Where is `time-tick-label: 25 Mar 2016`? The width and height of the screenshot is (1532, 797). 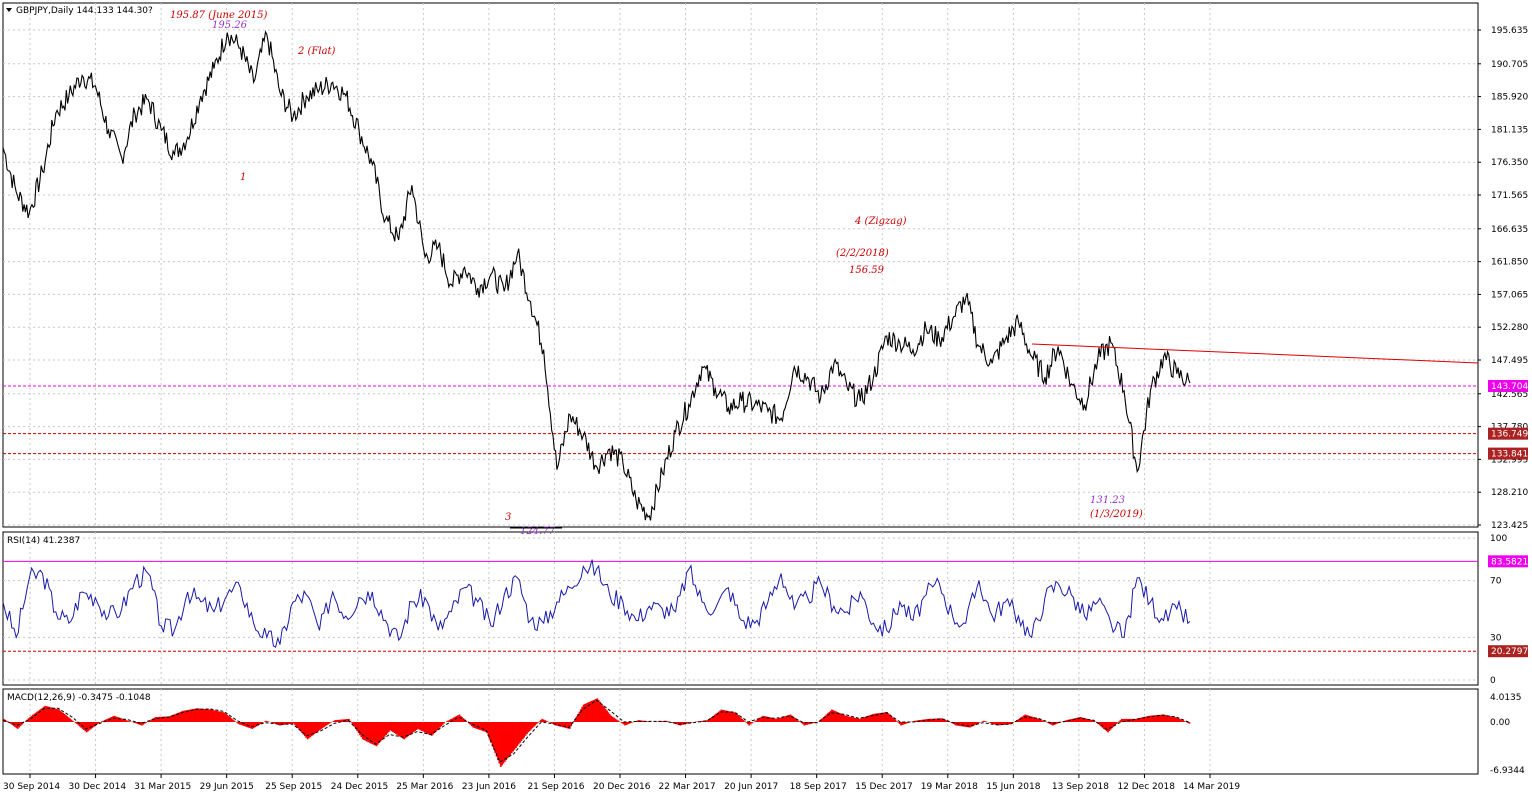
time-tick-label: 25 Mar 2016 is located at coordinates (424, 787).